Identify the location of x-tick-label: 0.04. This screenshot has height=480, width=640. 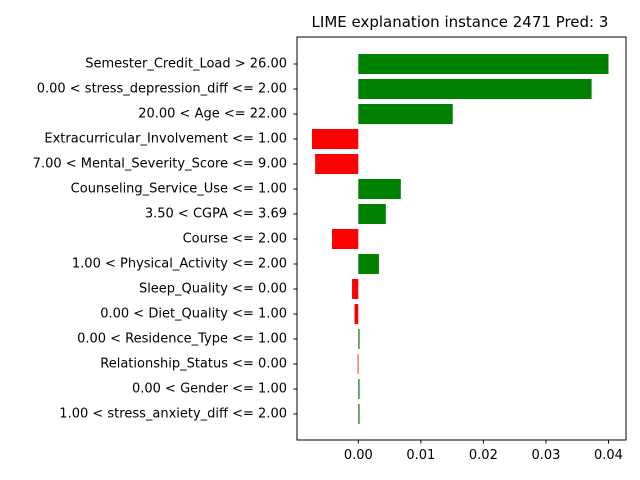
(608, 455).